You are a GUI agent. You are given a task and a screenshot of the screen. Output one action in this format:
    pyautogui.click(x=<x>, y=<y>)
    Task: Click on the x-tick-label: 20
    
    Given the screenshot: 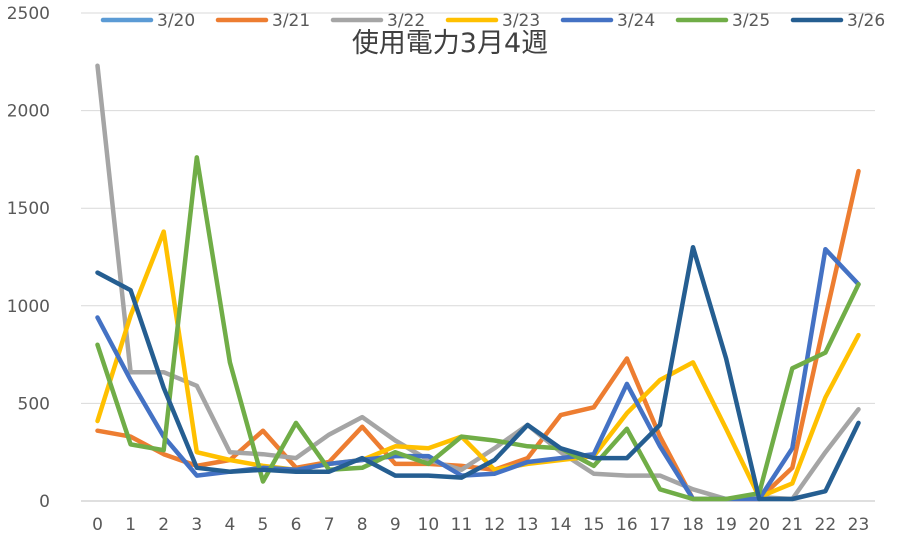 What is the action you would take?
    pyautogui.click(x=759, y=525)
    